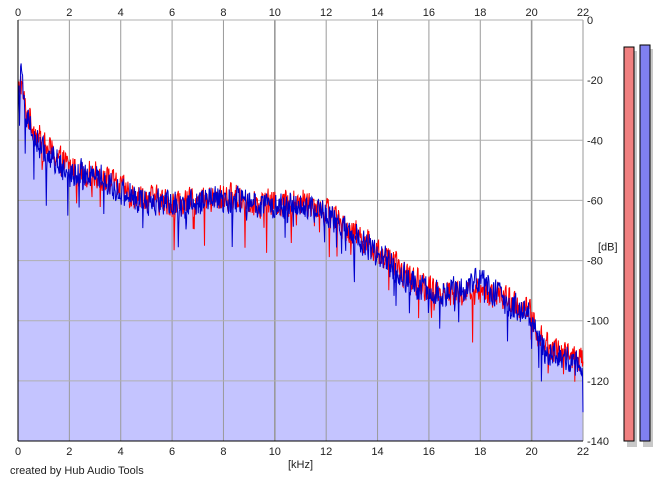 This screenshot has height=481, width=664. Describe the element at coordinates (18, 452) in the screenshot. I see `x-tick-label-bottom: 0` at that location.